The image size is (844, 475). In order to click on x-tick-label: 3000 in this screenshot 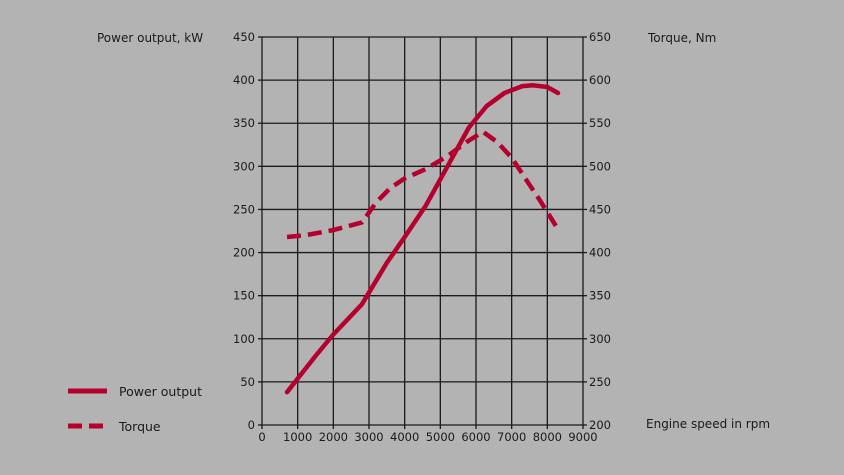, I will do `click(368, 437)`.